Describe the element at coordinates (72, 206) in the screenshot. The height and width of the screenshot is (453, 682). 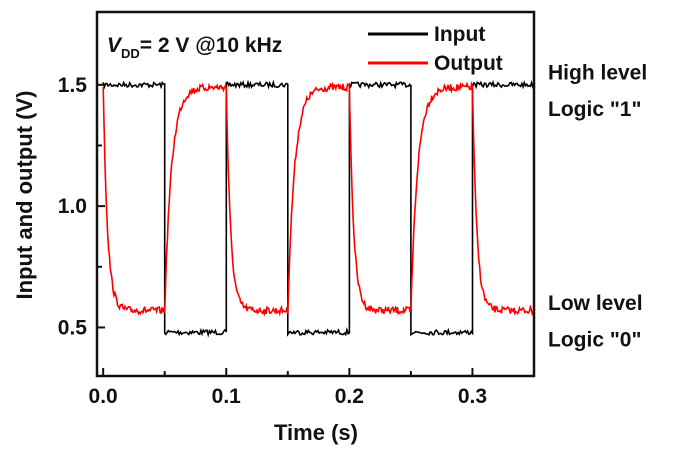
I see `y-tick-label: 1.0` at that location.